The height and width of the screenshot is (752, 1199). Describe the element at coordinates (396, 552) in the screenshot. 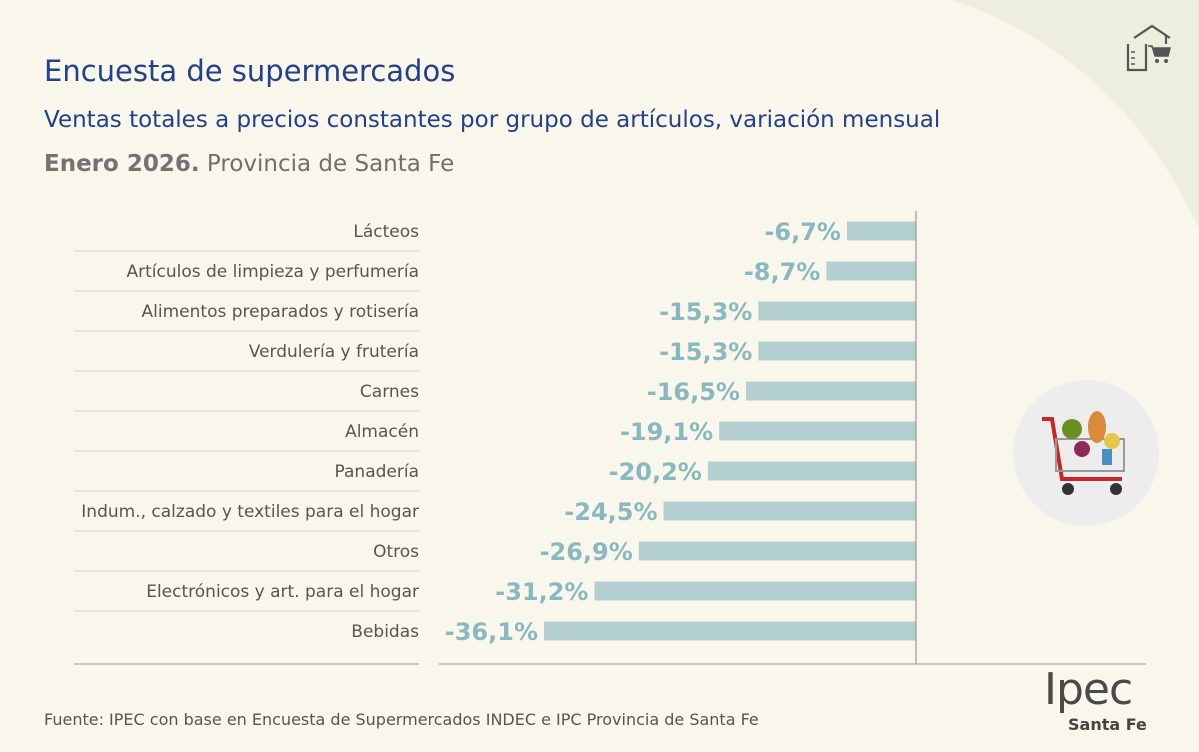

I see `category-label: Otros` at that location.